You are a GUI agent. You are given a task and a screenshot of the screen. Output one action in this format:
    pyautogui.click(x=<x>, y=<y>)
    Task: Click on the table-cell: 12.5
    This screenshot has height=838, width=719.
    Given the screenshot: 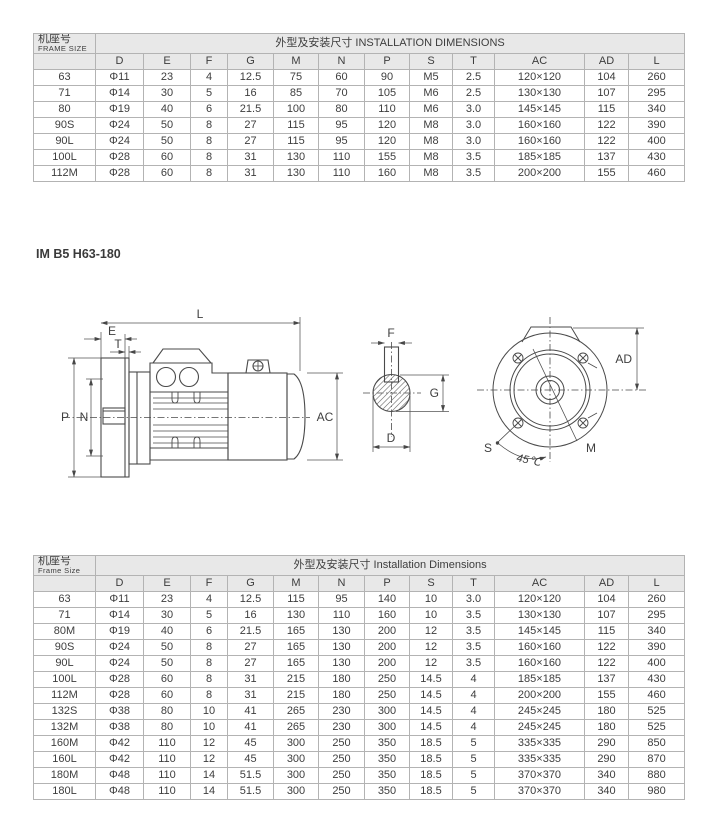 What is the action you would take?
    pyautogui.click(x=250, y=599)
    